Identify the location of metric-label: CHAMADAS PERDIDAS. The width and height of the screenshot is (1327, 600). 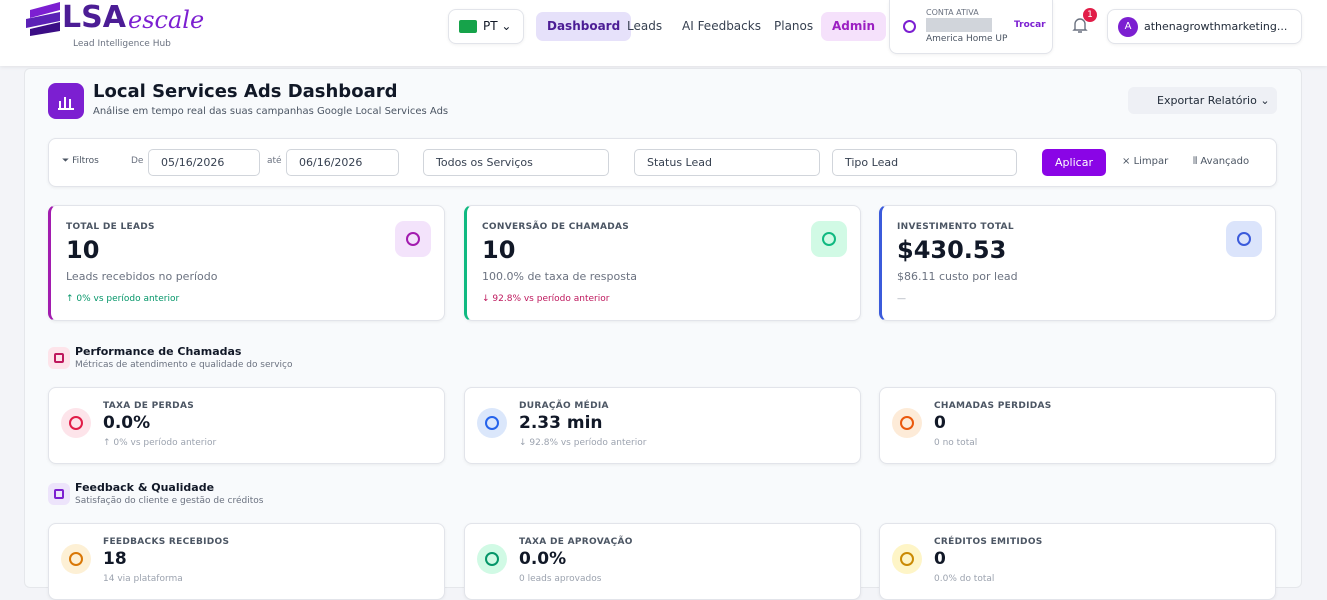
(993, 406).